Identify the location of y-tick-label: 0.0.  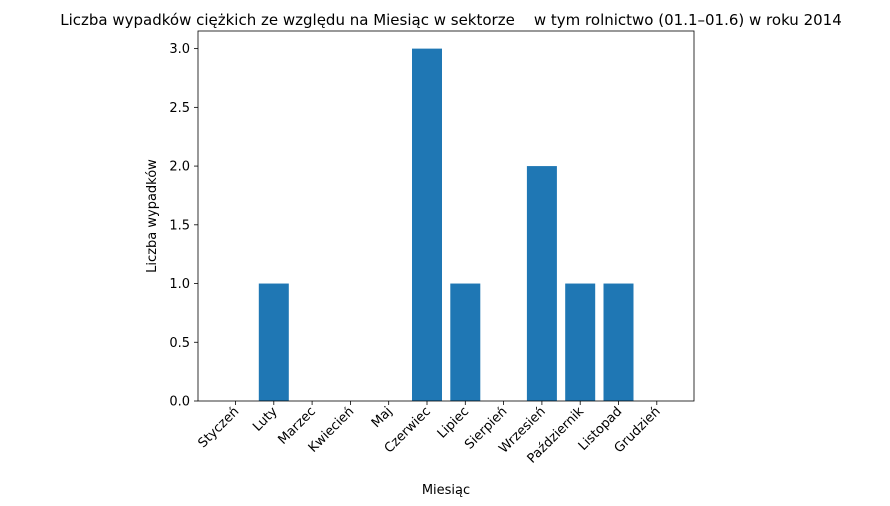
(179, 402).